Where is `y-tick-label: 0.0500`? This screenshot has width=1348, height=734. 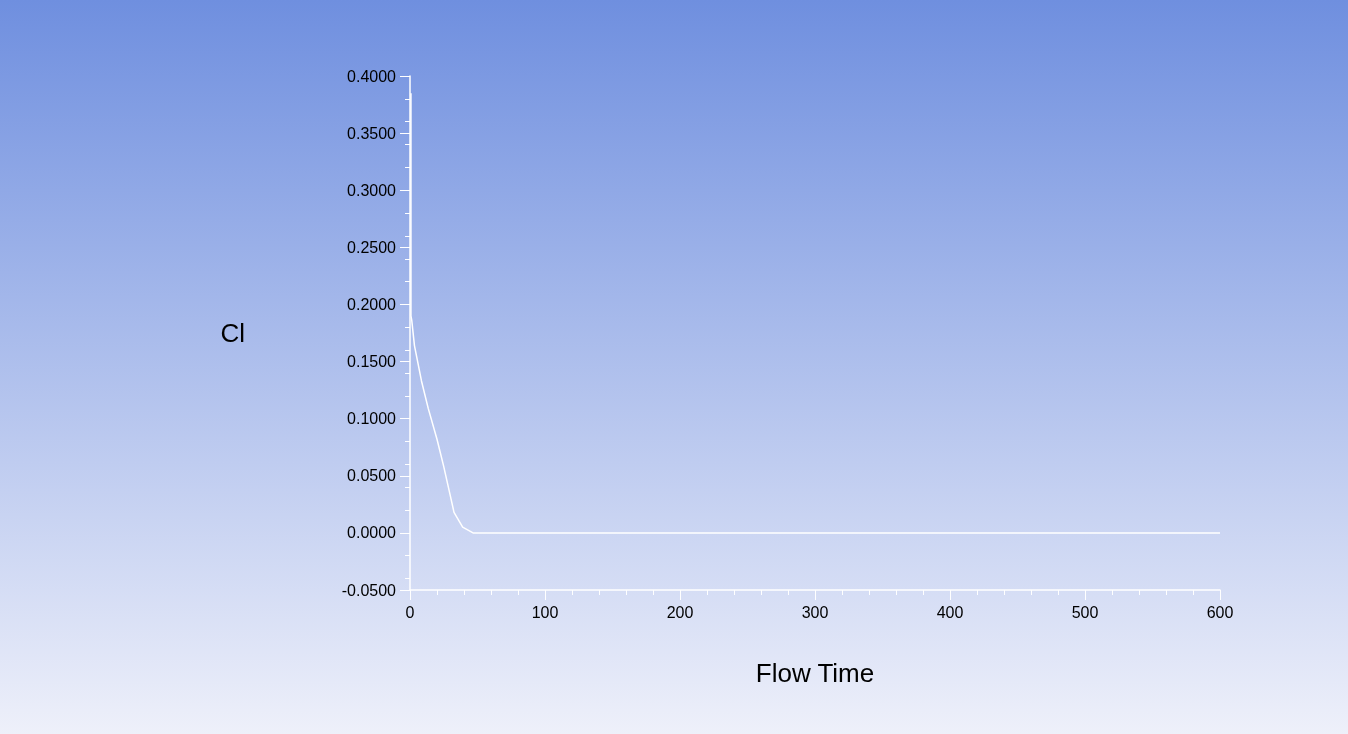
y-tick-label: 0.0500 is located at coordinates (372, 476).